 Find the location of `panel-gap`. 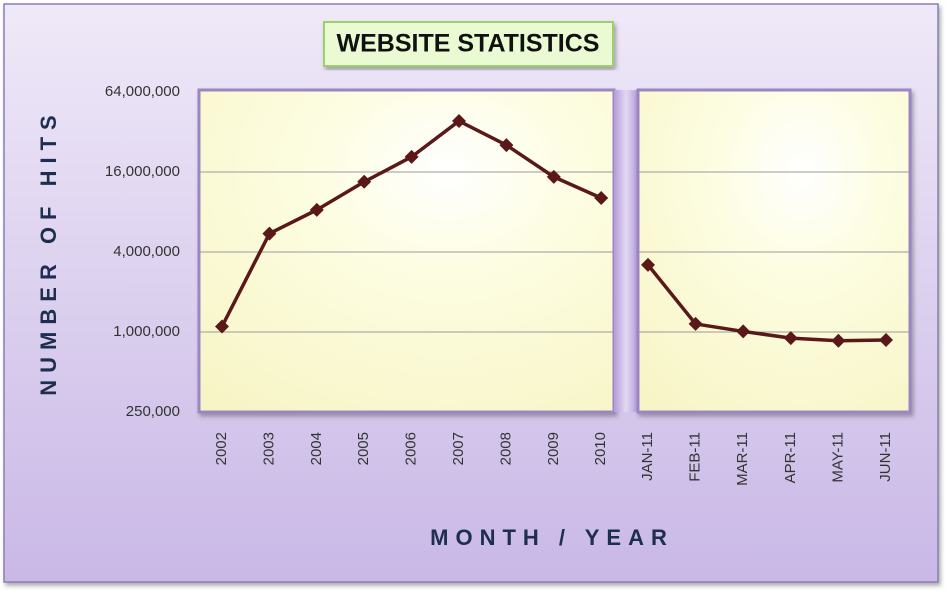

panel-gap is located at coordinates (626, 251).